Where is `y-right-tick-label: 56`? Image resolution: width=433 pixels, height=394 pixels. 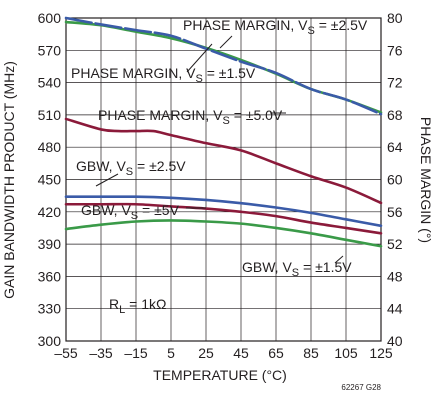
y-right-tick-label: 56 is located at coordinates (395, 212).